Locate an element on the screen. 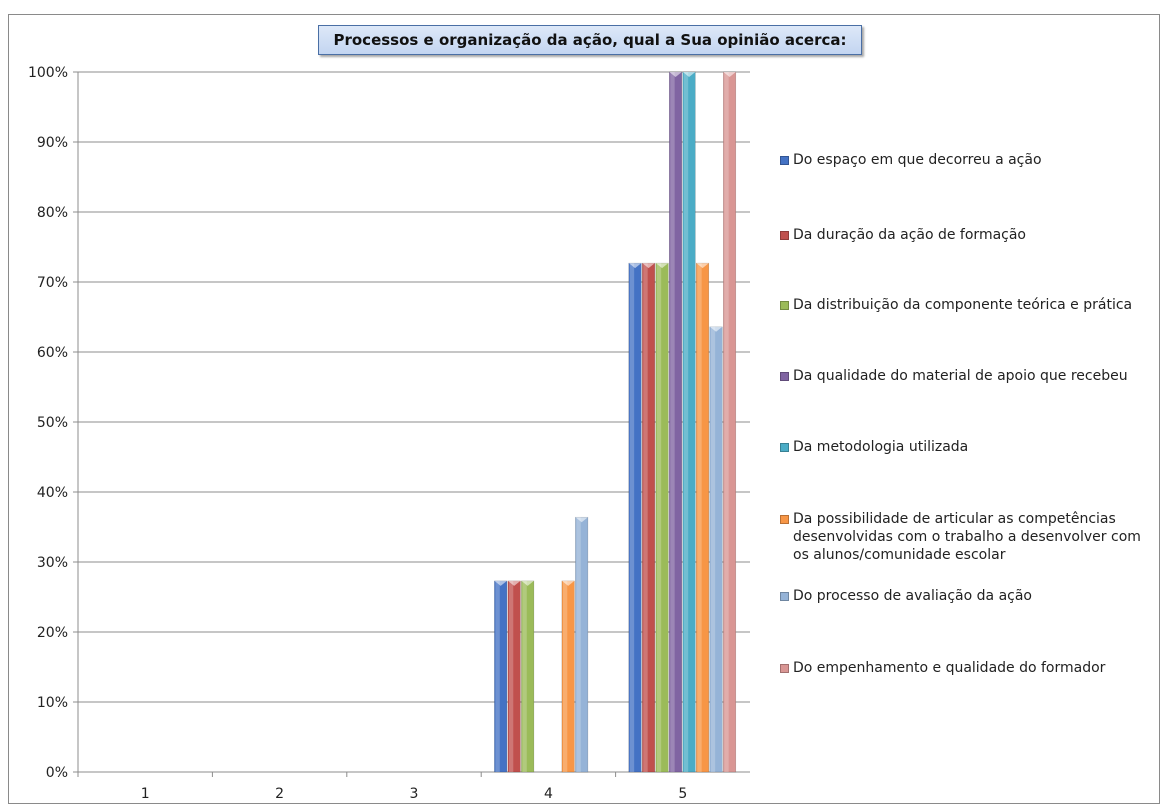 The width and height of the screenshot is (1162, 805). legend-item: Da metodologia utilizada is located at coordinates (970, 447).